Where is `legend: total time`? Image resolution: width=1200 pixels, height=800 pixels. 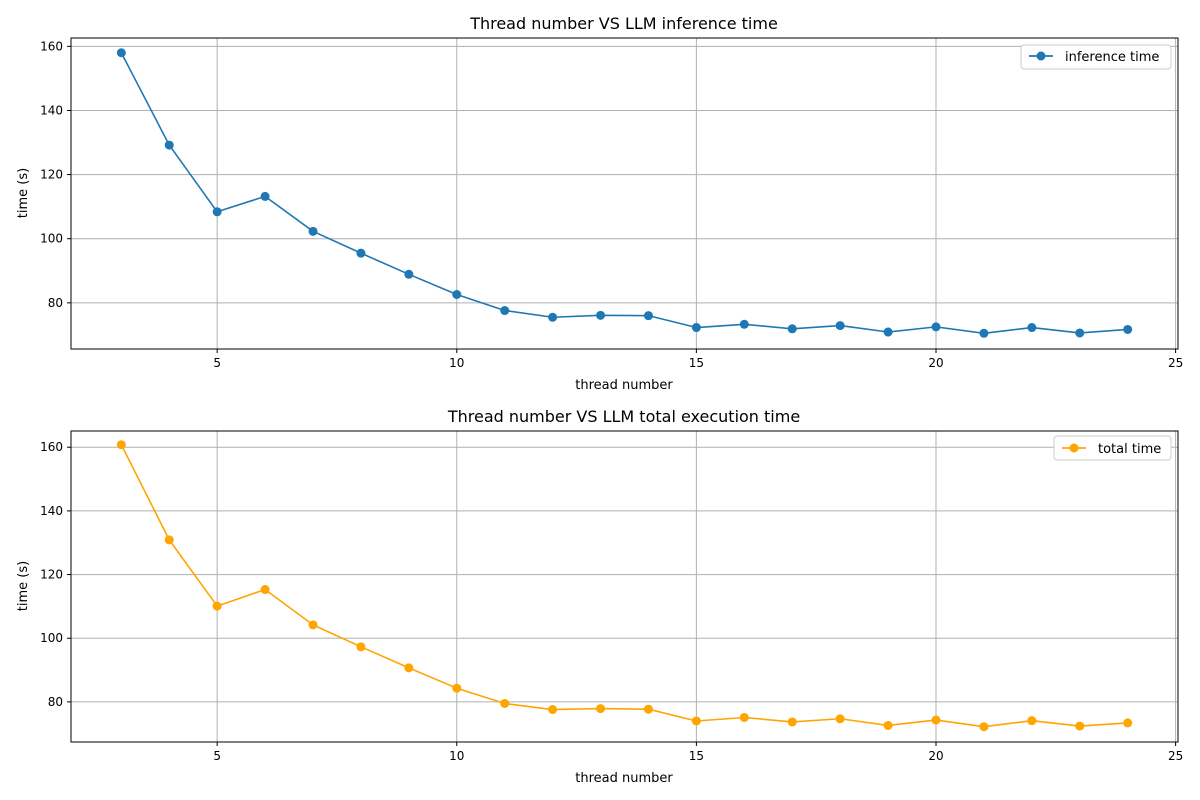
legend: total time is located at coordinates (1112, 448).